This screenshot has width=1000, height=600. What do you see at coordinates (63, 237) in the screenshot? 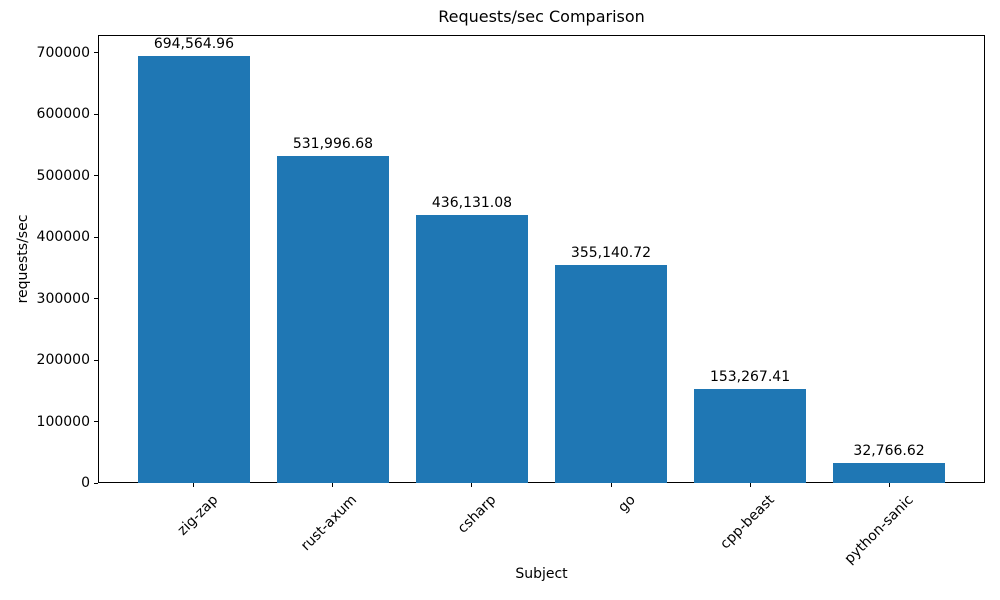
I see `y-tick-label: 400000` at bounding box center [63, 237].